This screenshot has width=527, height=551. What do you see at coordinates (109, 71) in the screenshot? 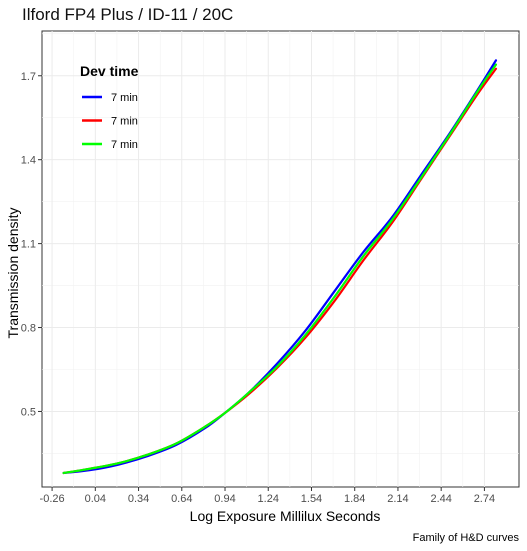
I see `legend-title: Dev time` at bounding box center [109, 71].